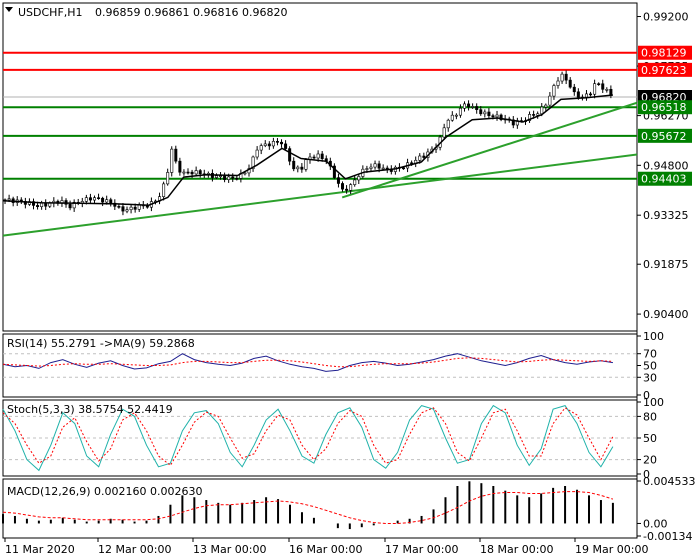  I want to click on macd-pane: 0.004533 0.00-0.00134, so click(349, 509).